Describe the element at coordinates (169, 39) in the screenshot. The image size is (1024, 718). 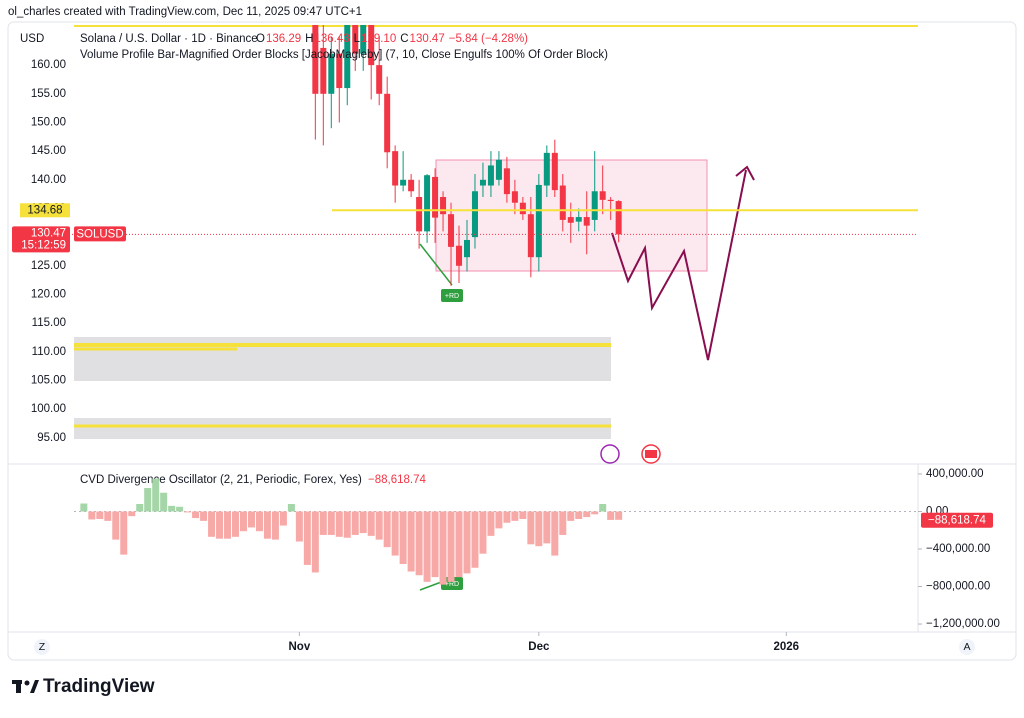
I see `symbol: Solana / U.S. Dollar · 1D · Binance` at that location.